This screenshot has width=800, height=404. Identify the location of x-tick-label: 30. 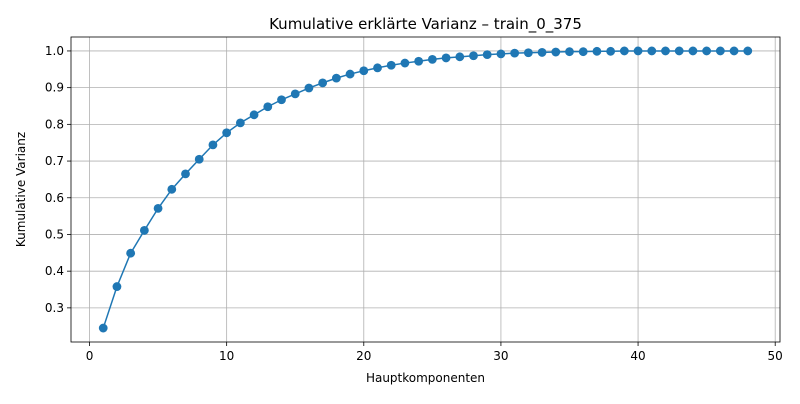
(500, 356).